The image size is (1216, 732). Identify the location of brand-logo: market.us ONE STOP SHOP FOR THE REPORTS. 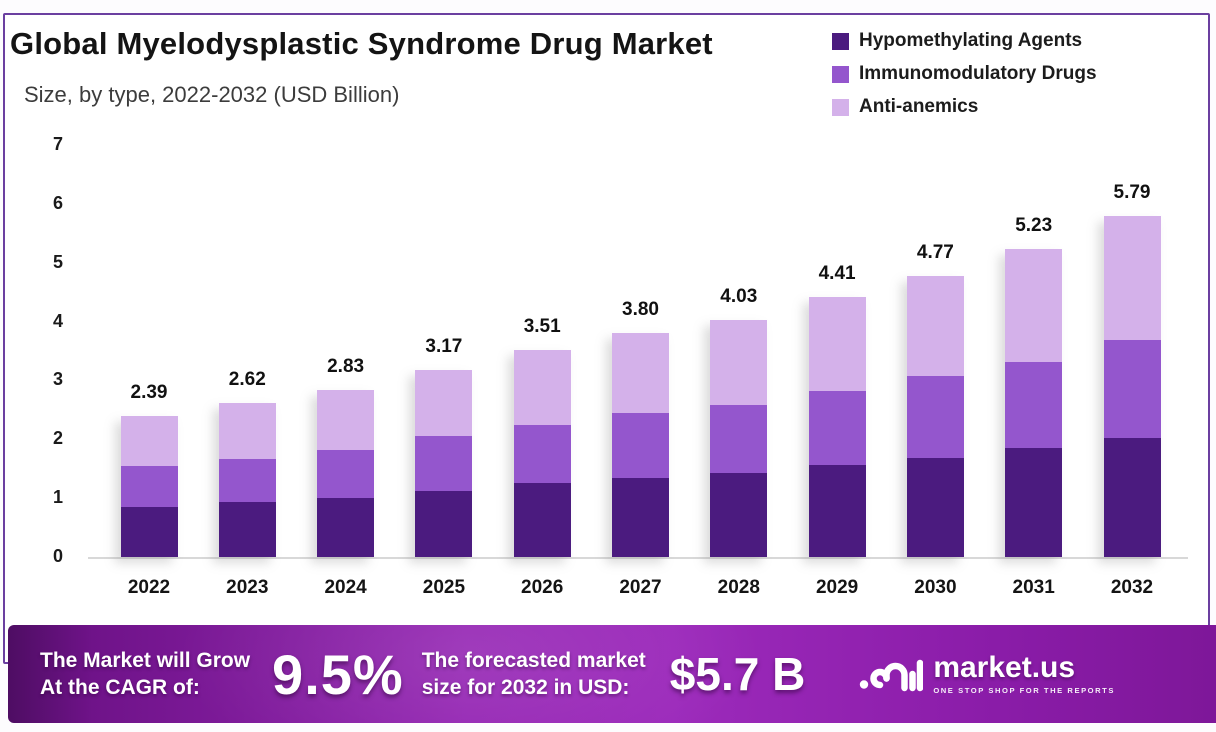
(986, 674).